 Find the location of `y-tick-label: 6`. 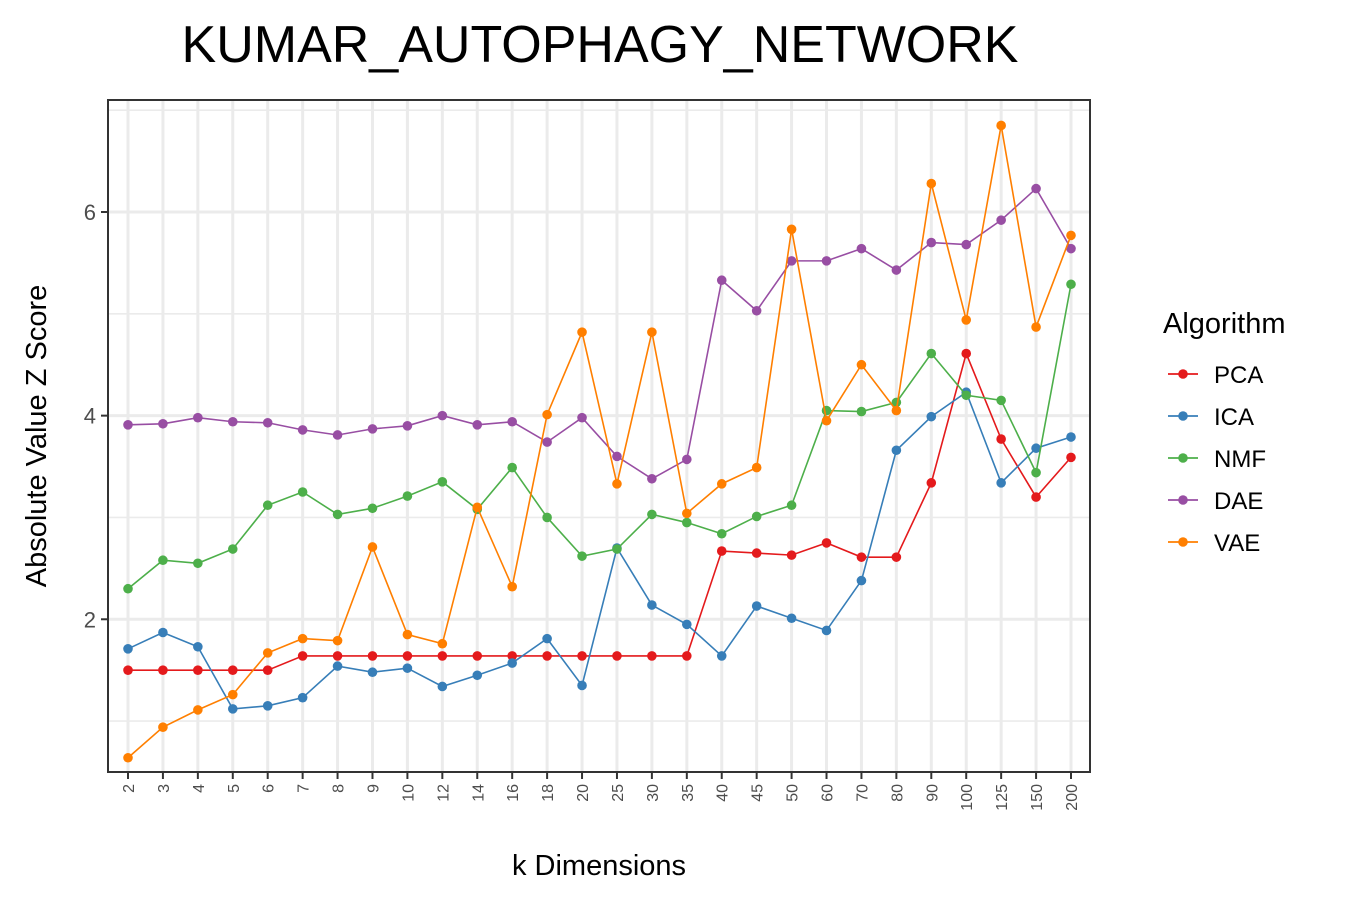

y-tick-label: 6 is located at coordinates (90, 212).